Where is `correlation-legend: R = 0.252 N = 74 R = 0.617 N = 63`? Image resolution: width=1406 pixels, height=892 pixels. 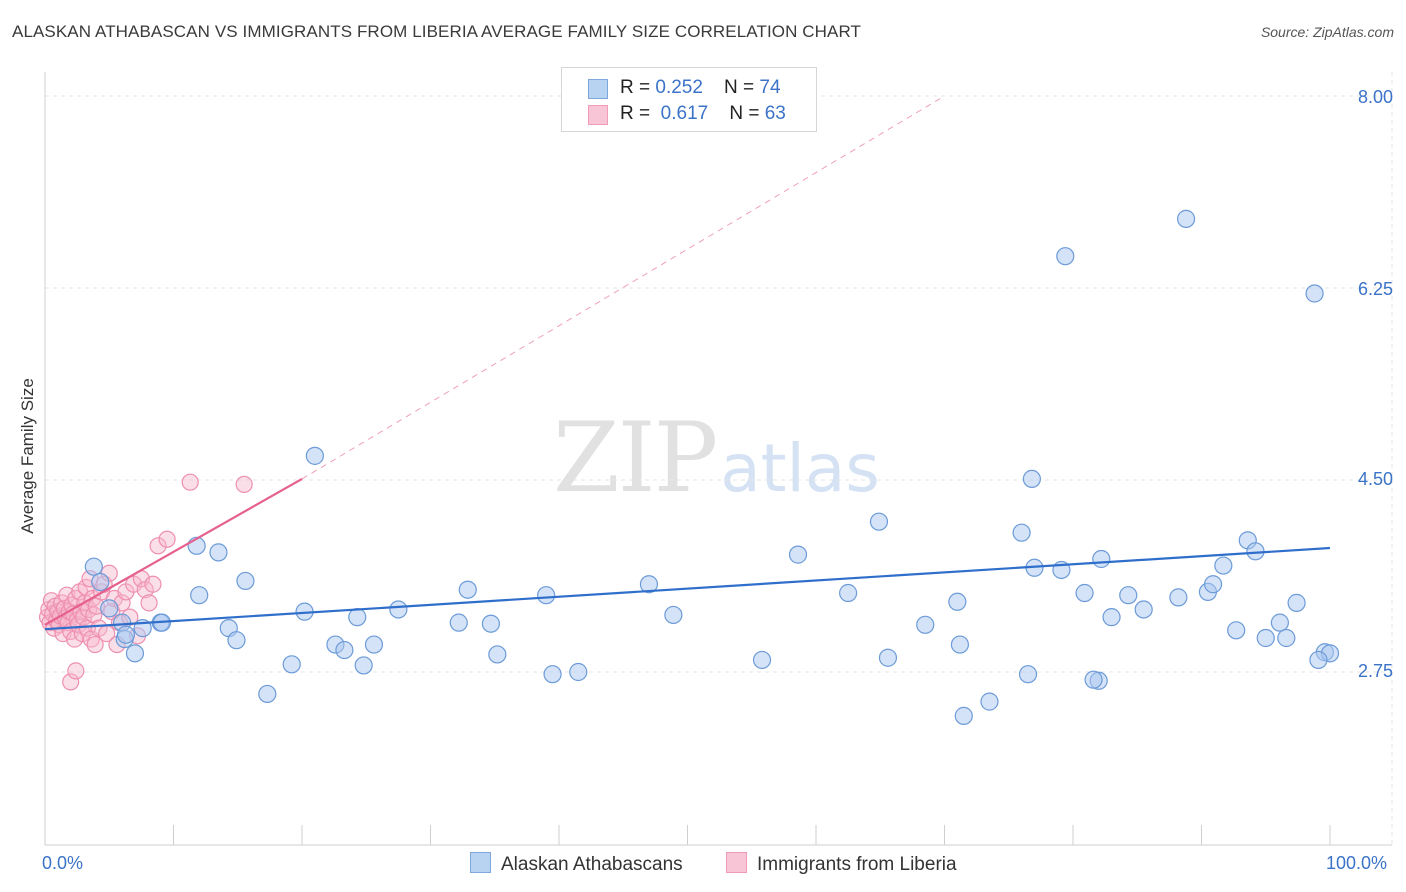 correlation-legend: R = 0.252 N = 74 R = 0.617 N = 63 is located at coordinates (689, 99).